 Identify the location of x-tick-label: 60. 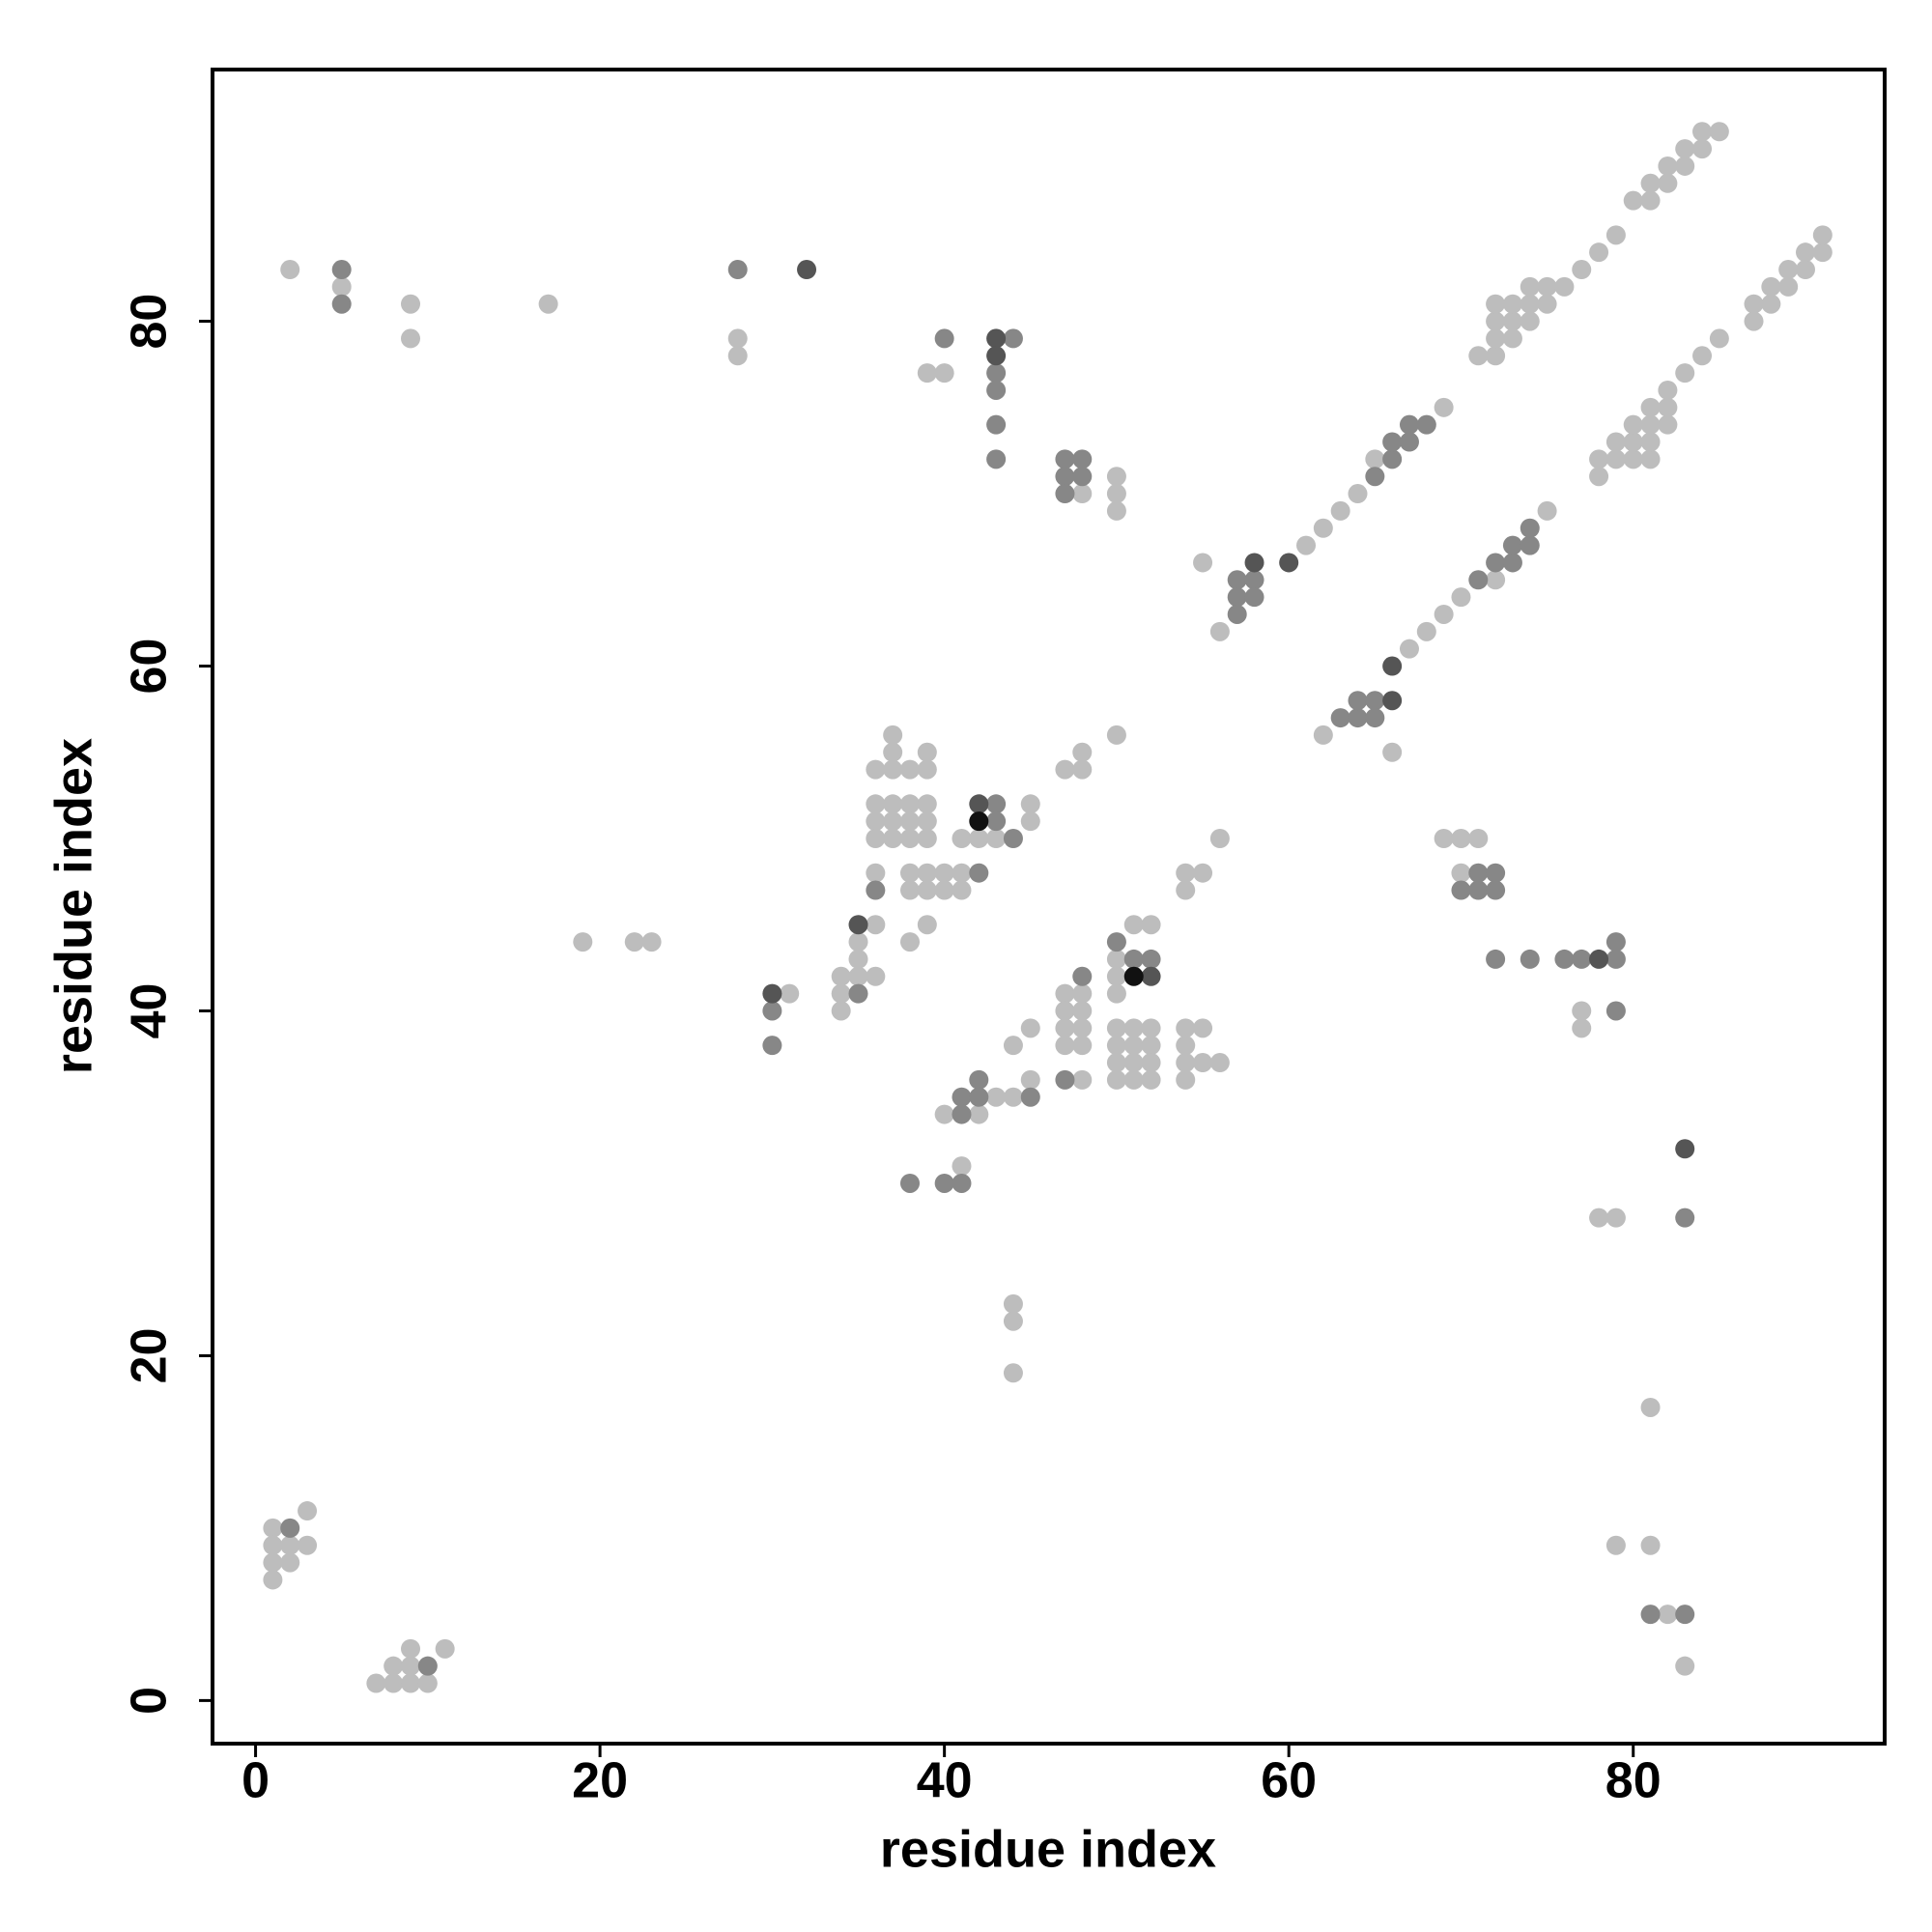
(1289, 1781).